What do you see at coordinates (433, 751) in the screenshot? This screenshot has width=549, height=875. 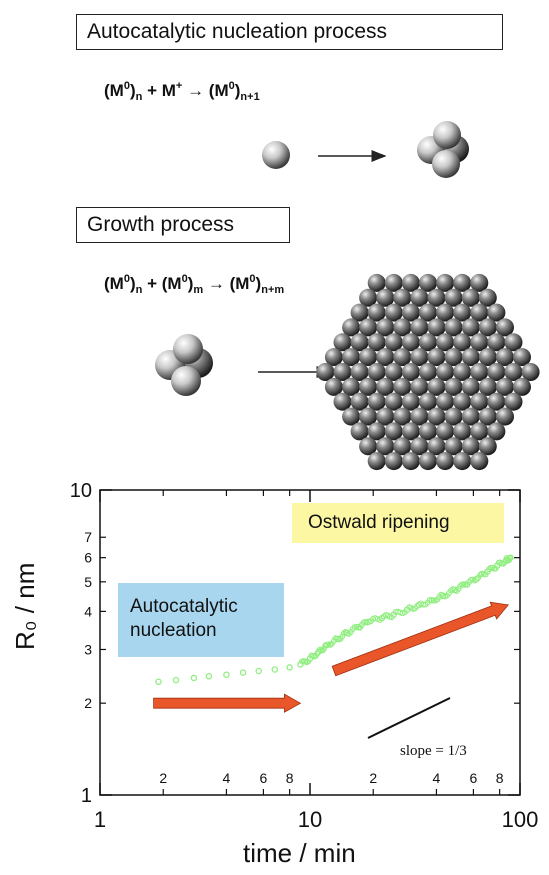 I see `slope-label: slope = 1/3` at bounding box center [433, 751].